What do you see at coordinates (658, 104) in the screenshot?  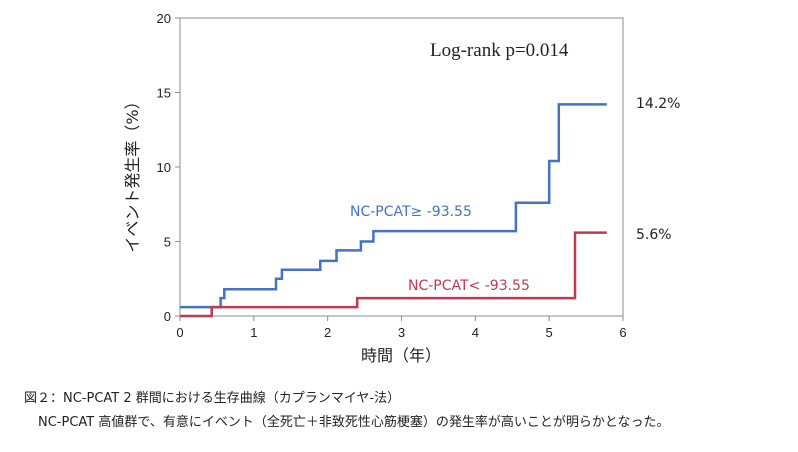 I see `end-value-label-high: 14.2%` at bounding box center [658, 104].